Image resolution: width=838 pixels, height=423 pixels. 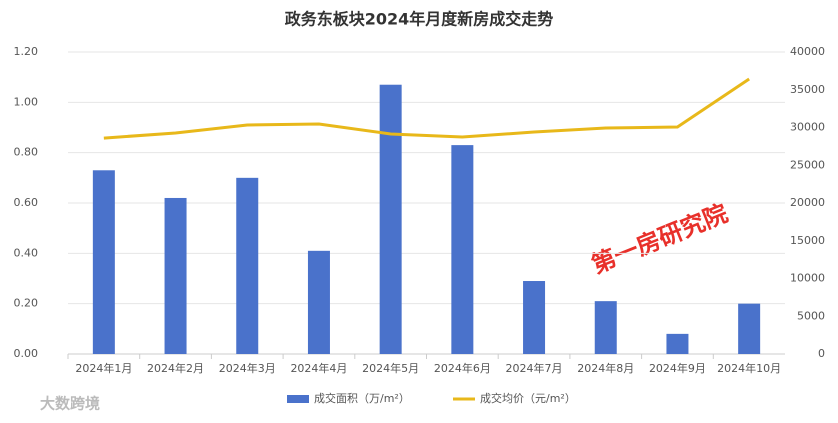 I want to click on y-tick-label: 0.80, so click(x=26, y=152).